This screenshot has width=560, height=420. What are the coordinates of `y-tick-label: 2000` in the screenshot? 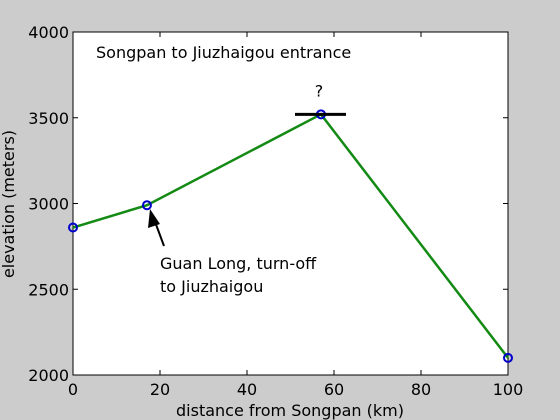 It's located at (48, 375).